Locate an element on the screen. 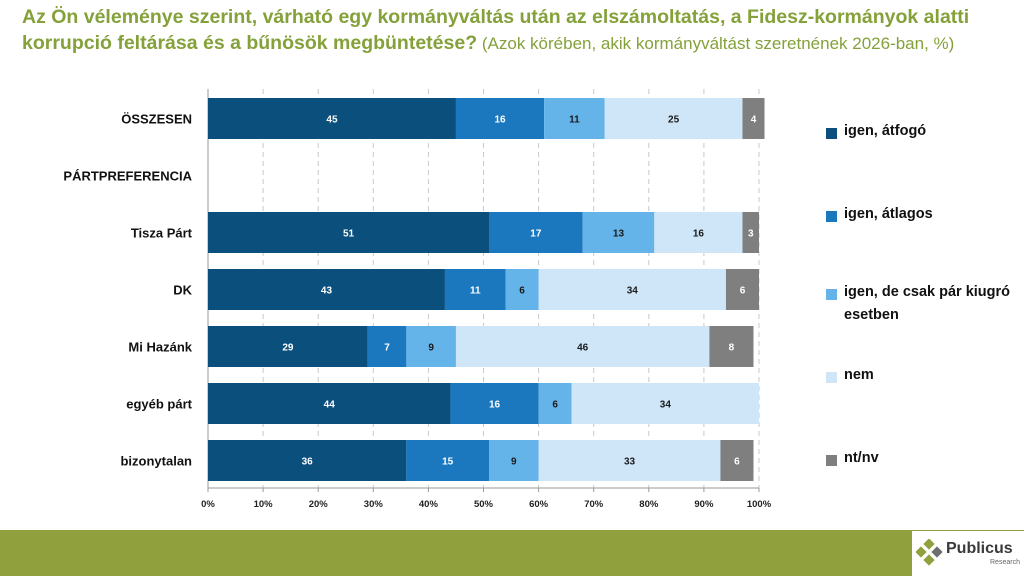  data-label: 17 is located at coordinates (536, 234).